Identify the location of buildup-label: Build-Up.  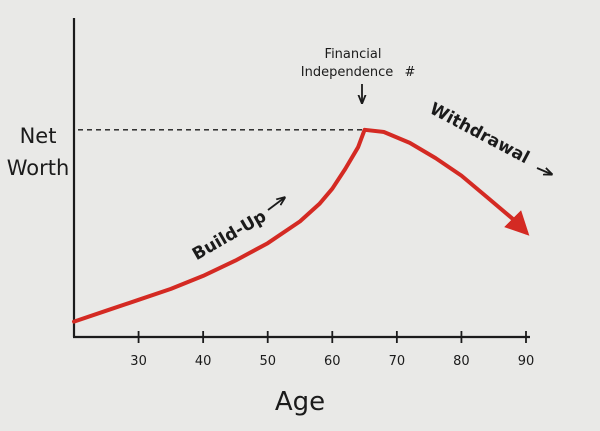
(229, 236).